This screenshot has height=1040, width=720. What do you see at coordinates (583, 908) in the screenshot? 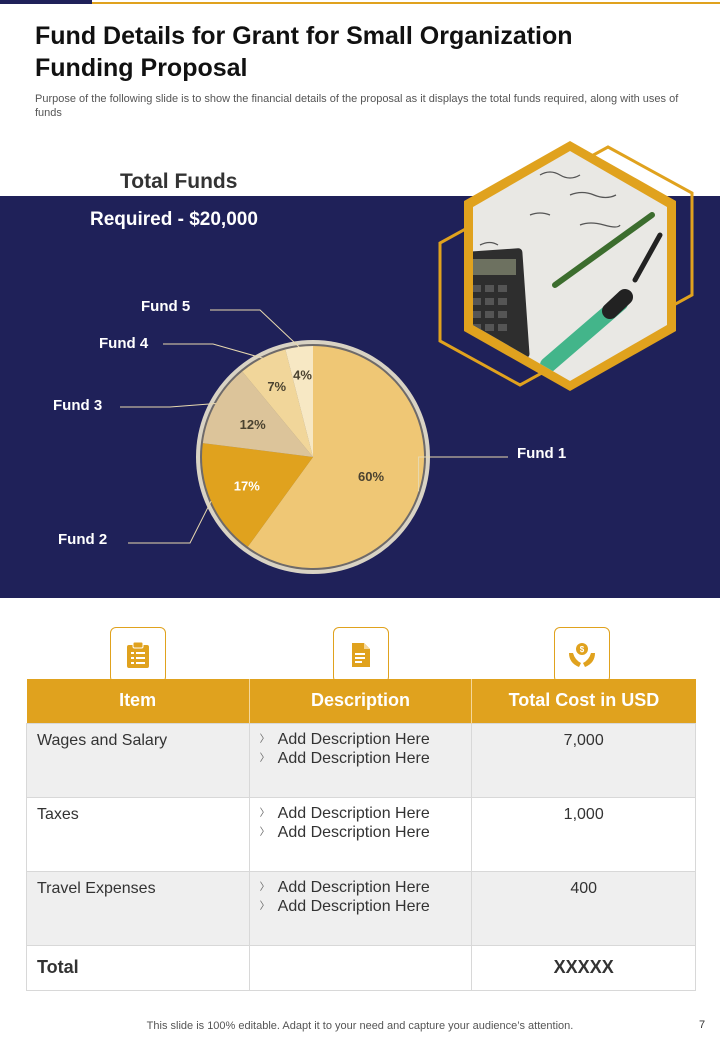
I see `row-cost: 400` at bounding box center [583, 908].